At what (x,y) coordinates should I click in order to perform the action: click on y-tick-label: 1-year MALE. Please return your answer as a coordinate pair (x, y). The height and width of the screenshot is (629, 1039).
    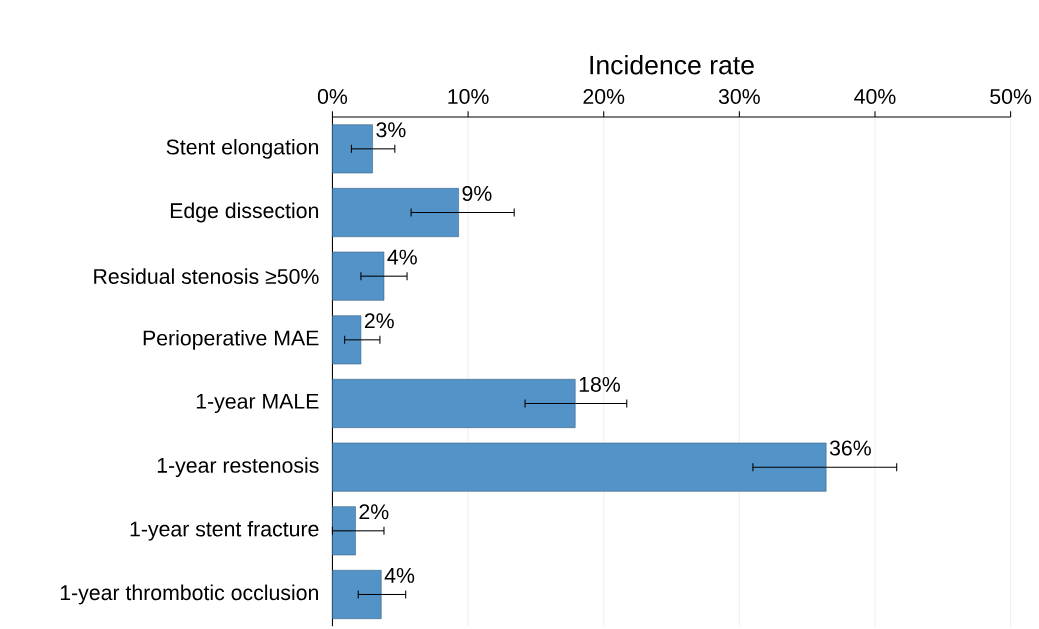
    Looking at the image, I should click on (257, 403).